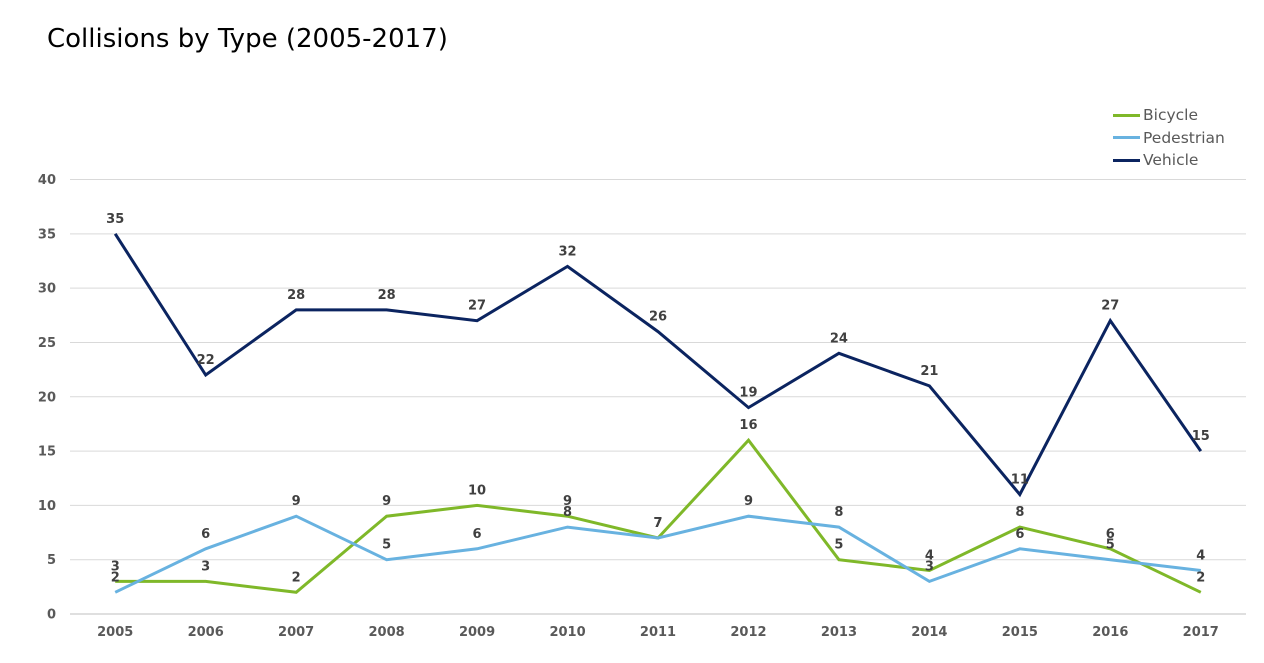 The image size is (1264, 663). What do you see at coordinates (658, 317) in the screenshot?
I see `data-label-vehicle: 26` at bounding box center [658, 317].